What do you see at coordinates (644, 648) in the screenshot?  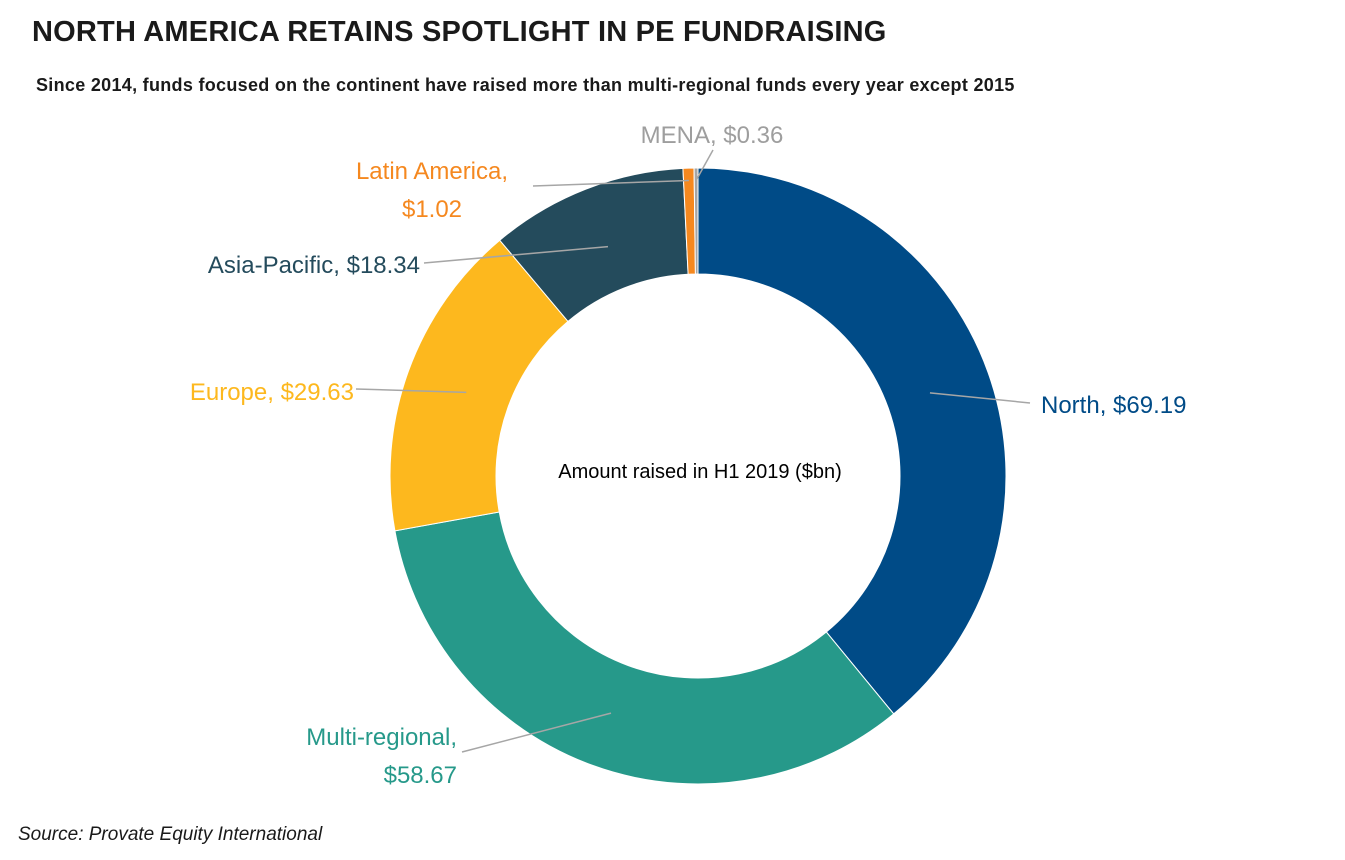 I see `slice-multi-regional` at bounding box center [644, 648].